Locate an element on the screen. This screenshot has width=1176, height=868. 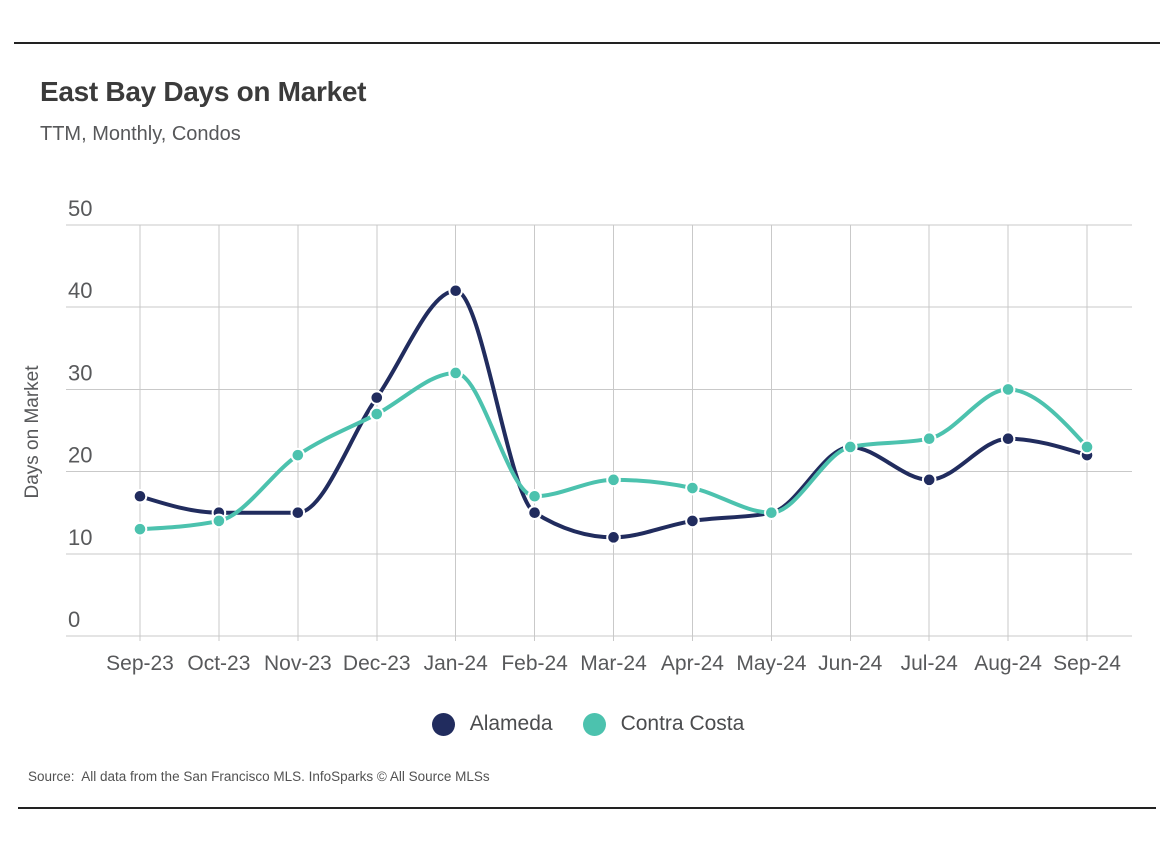
x-axis-tick-label: Mar-24 is located at coordinates (613, 663).